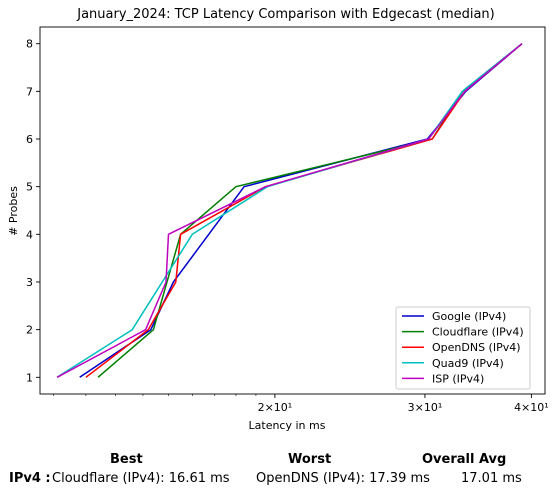 The image size is (554, 496). I want to click on x-tick-label: 2×10¹, so click(275, 407).